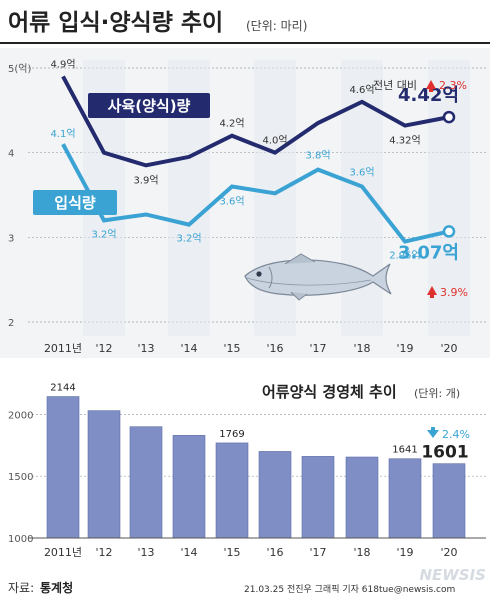  I want to click on series-tag-light: 입식량, so click(75, 202).